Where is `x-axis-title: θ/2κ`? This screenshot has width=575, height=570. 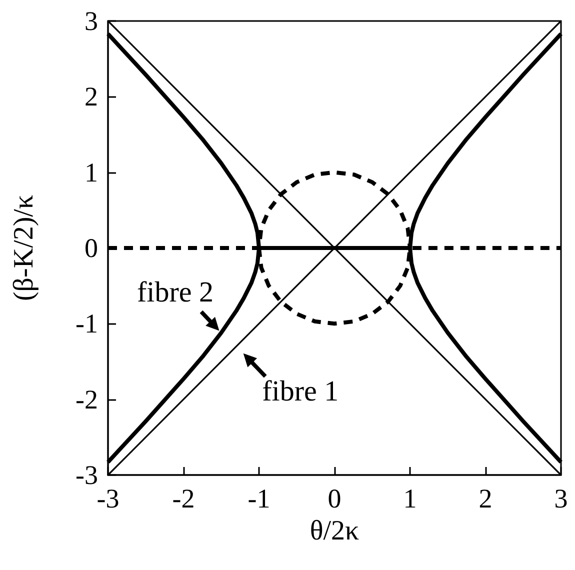
x-axis-title: θ/2κ is located at coordinates (335, 531).